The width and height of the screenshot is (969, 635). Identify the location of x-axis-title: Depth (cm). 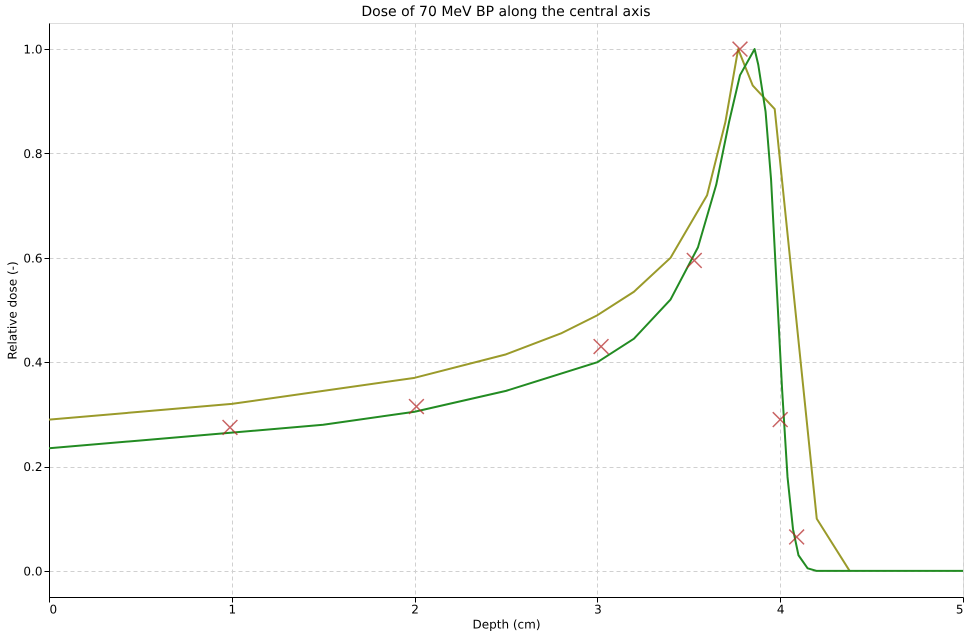
(506, 625).